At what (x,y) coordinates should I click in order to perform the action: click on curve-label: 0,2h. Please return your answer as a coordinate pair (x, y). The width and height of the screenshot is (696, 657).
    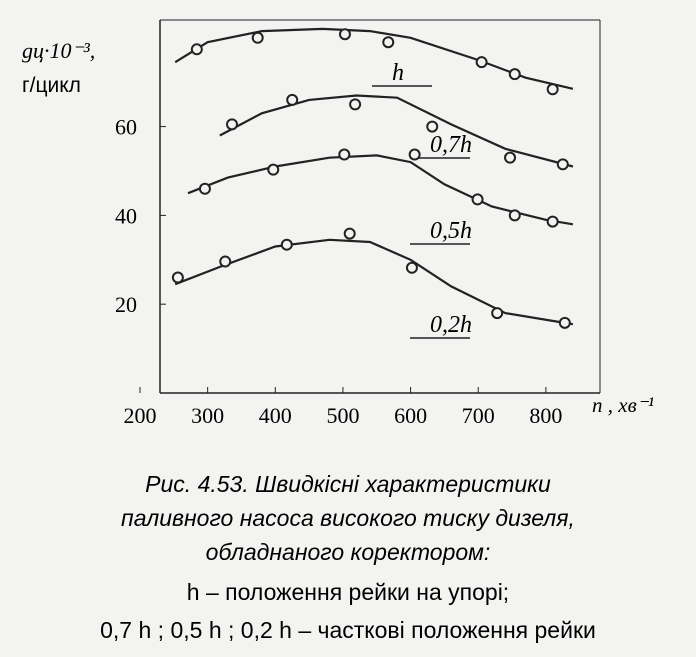
    Looking at the image, I should click on (451, 325).